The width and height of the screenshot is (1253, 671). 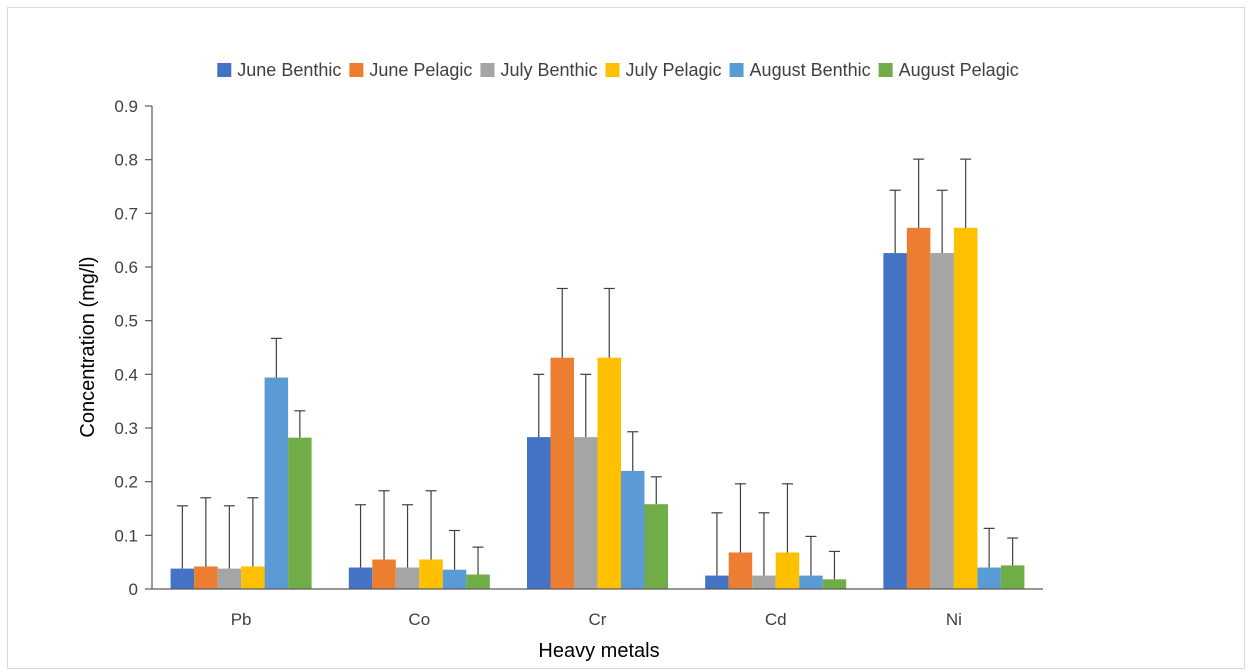 What do you see at coordinates (126, 535) in the screenshot?
I see `y-tick-label: 0.1` at bounding box center [126, 535].